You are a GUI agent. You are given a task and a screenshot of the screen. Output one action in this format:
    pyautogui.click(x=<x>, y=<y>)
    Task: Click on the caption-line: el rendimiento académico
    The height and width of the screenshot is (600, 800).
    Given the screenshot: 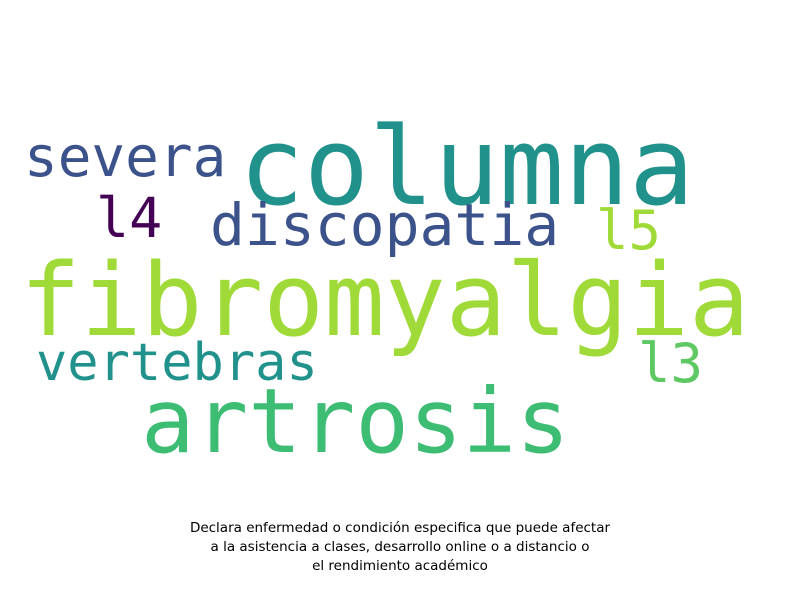 What is the action you would take?
    pyautogui.click(x=400, y=566)
    